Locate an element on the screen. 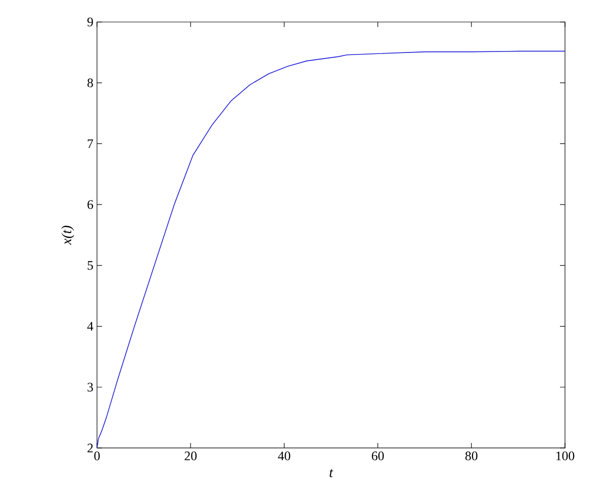 The height and width of the screenshot is (490, 600). y-tick-label: 5 is located at coordinates (90, 265).